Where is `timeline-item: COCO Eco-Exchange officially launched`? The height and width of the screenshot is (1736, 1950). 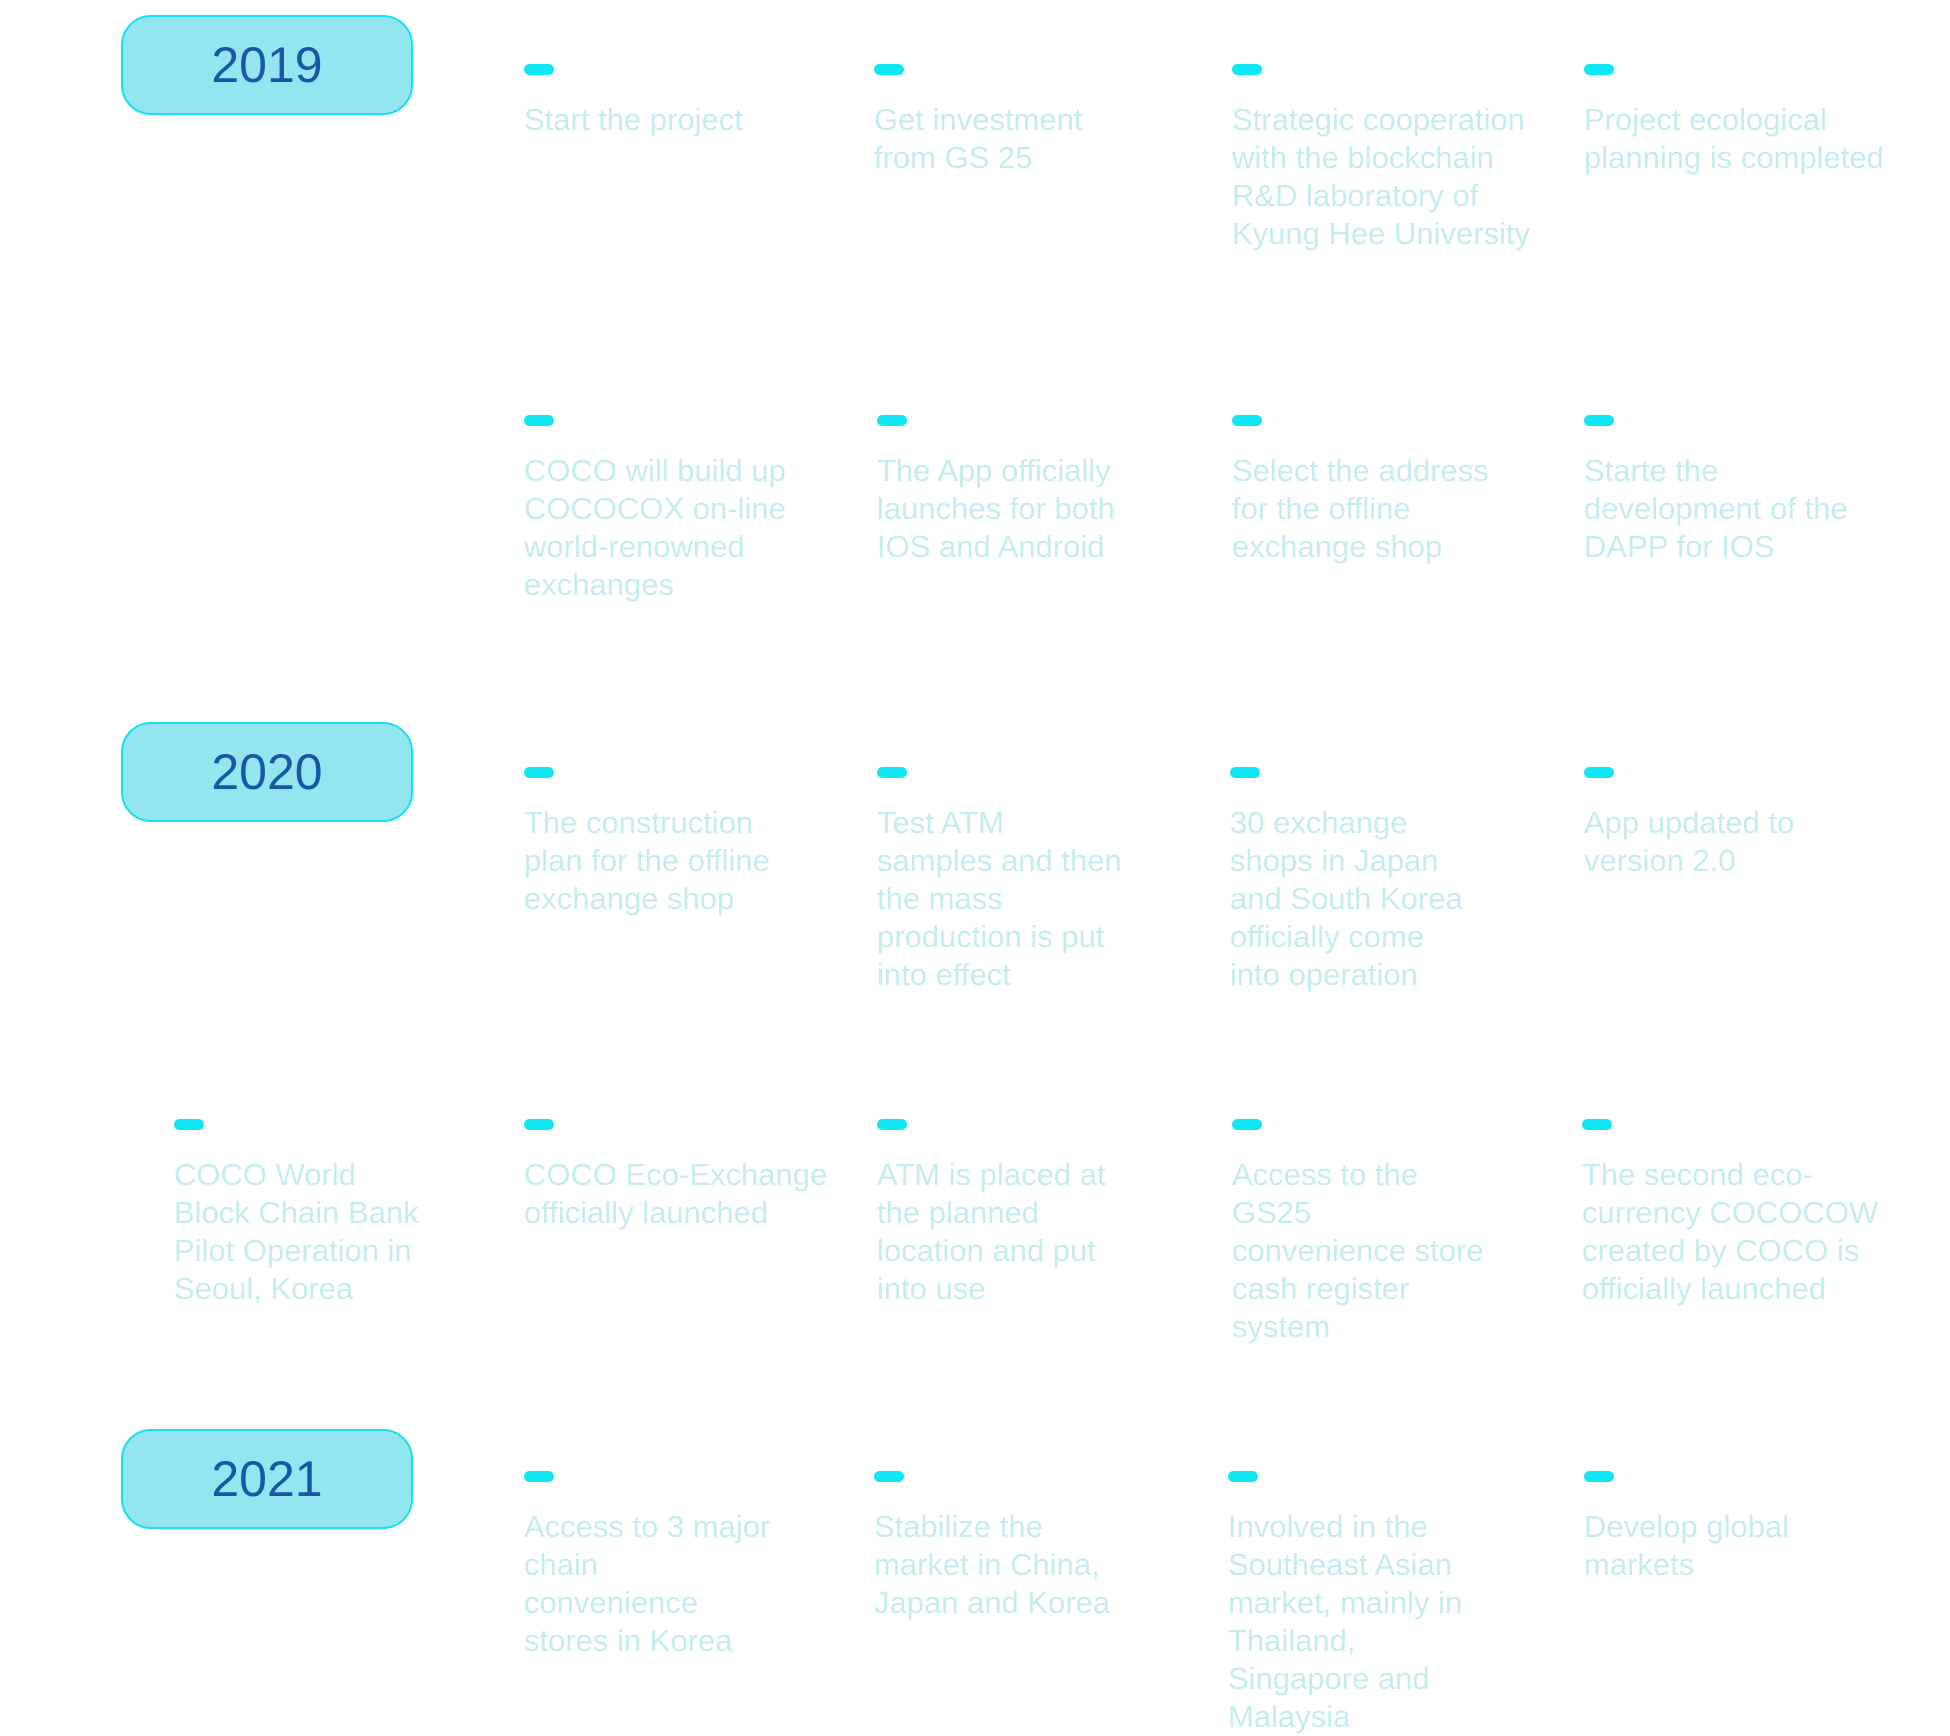 timeline-item: COCO Eco-Exchange officially launched is located at coordinates (689, 1175).